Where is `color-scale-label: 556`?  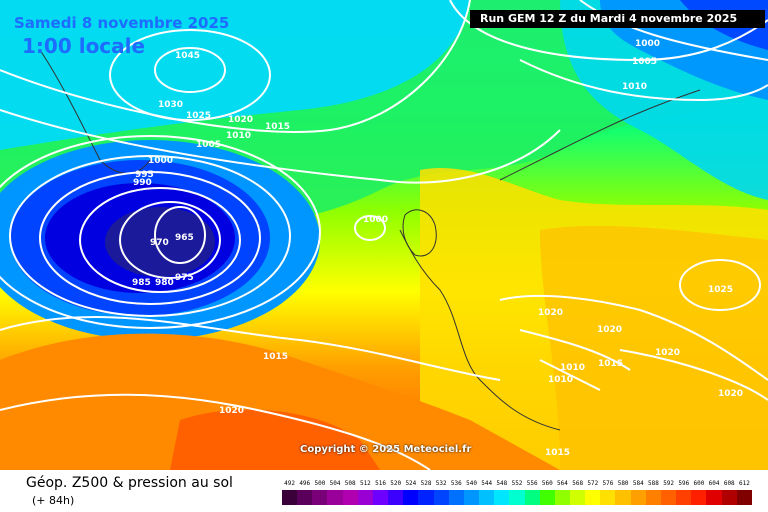
color-scale-label: 556 is located at coordinates (532, 483).